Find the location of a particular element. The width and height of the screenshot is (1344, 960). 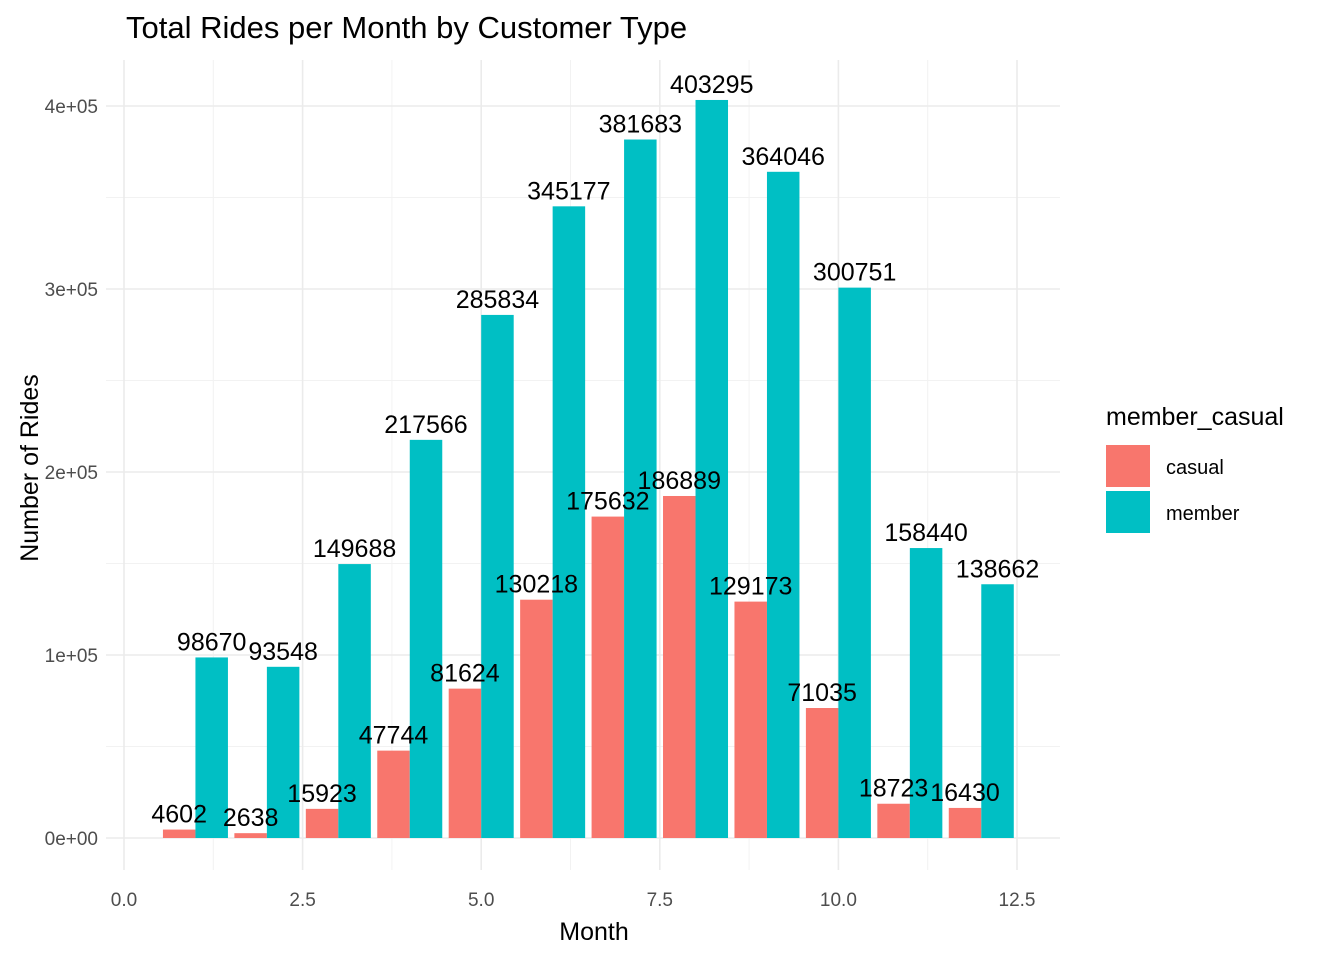

y-axis-title: Number of Rides is located at coordinates (30, 468).